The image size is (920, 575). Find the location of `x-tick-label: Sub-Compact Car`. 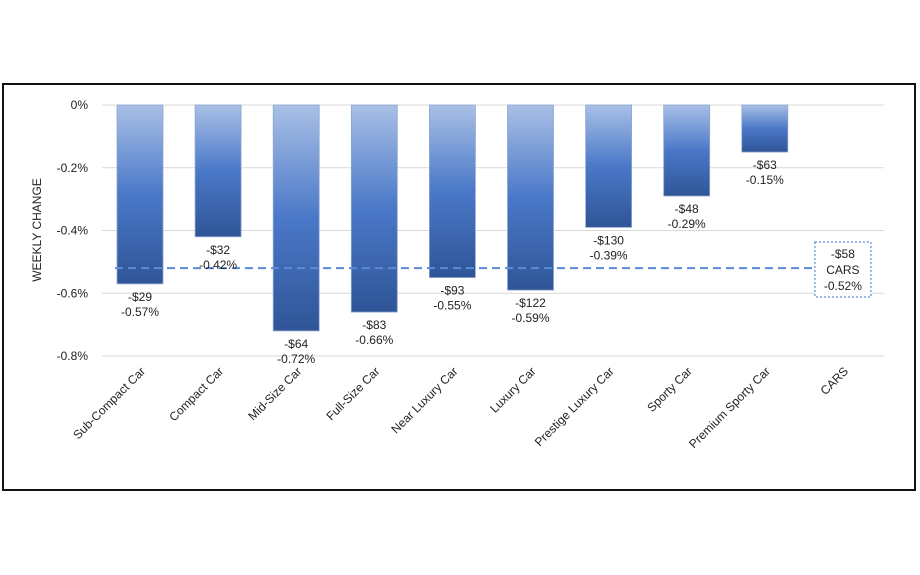

x-tick-label: Sub-Compact Car is located at coordinates (109, 403).